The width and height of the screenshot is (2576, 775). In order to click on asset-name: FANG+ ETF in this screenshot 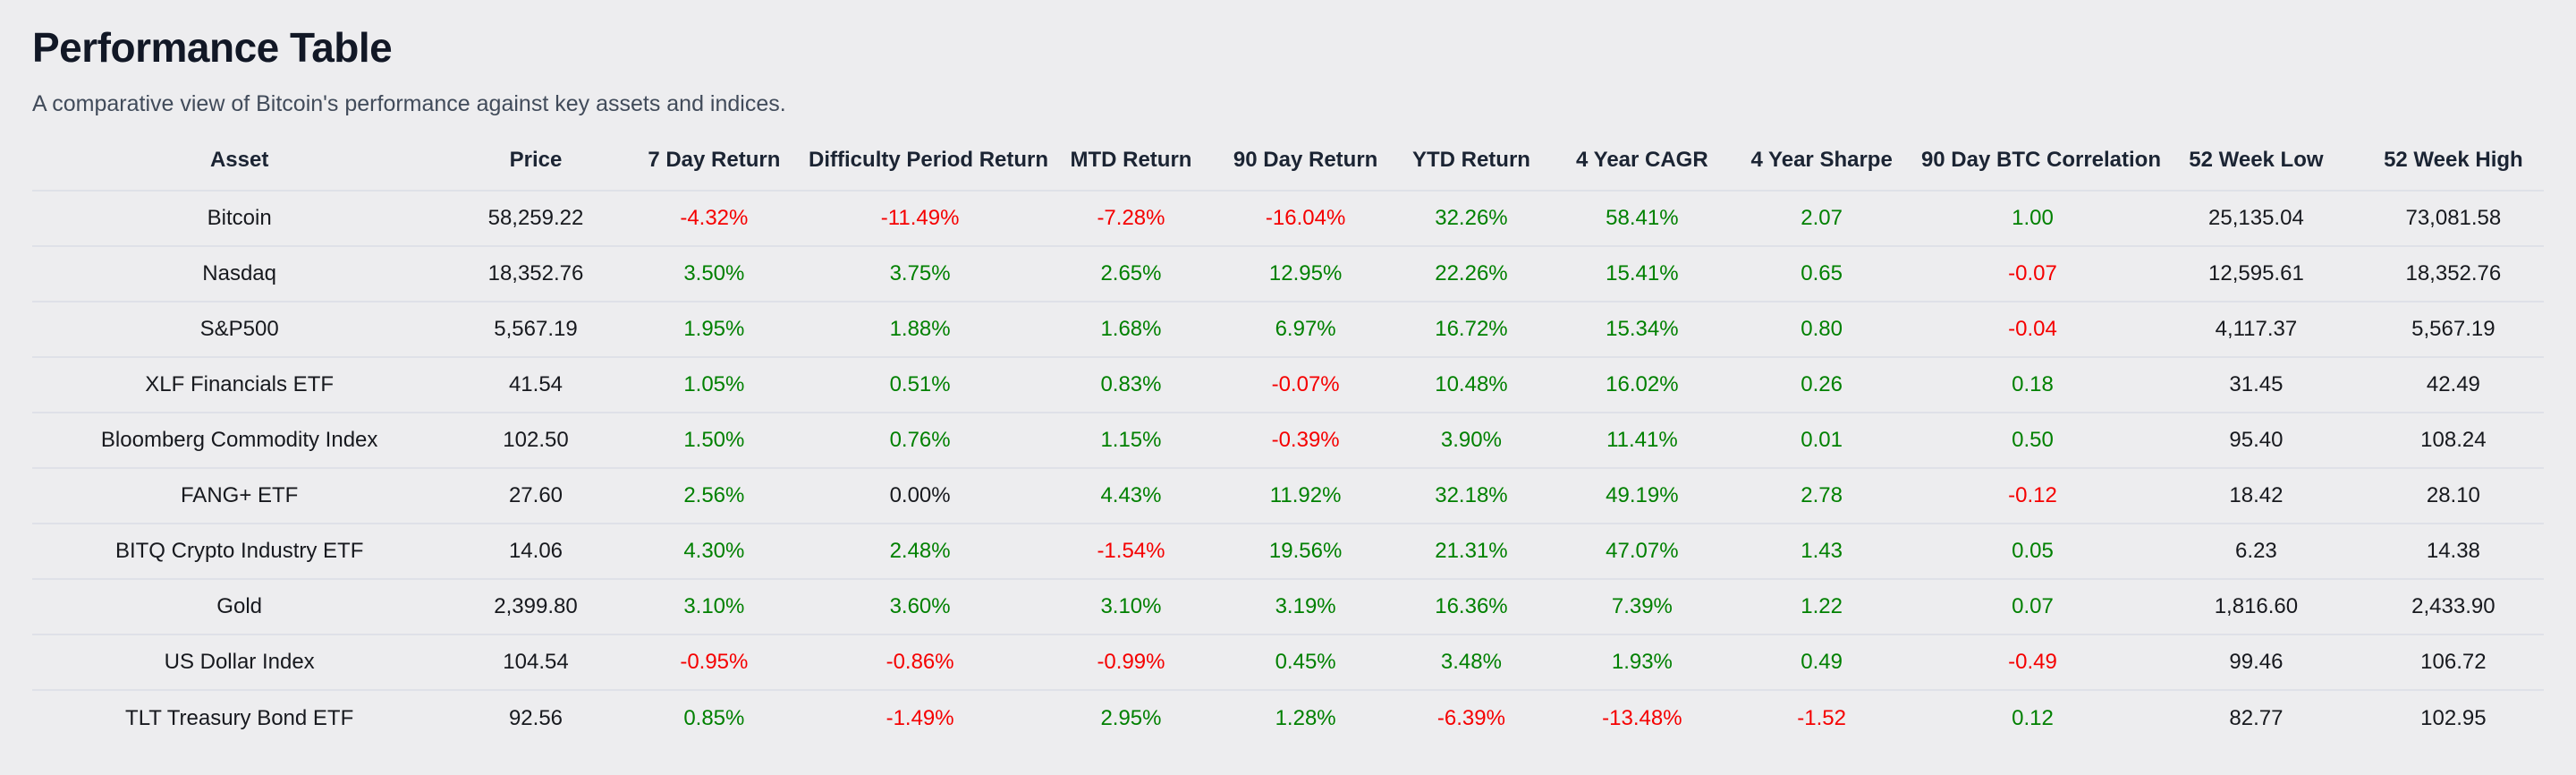, I will do `click(239, 495)`.